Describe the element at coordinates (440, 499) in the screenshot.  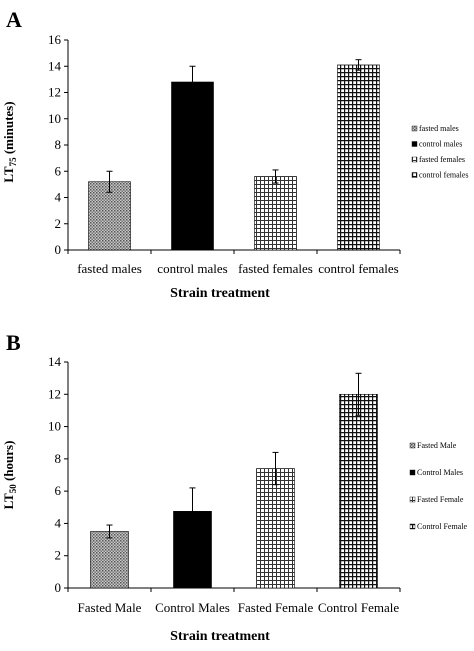
I see `legend-label: Fasted Female` at that location.